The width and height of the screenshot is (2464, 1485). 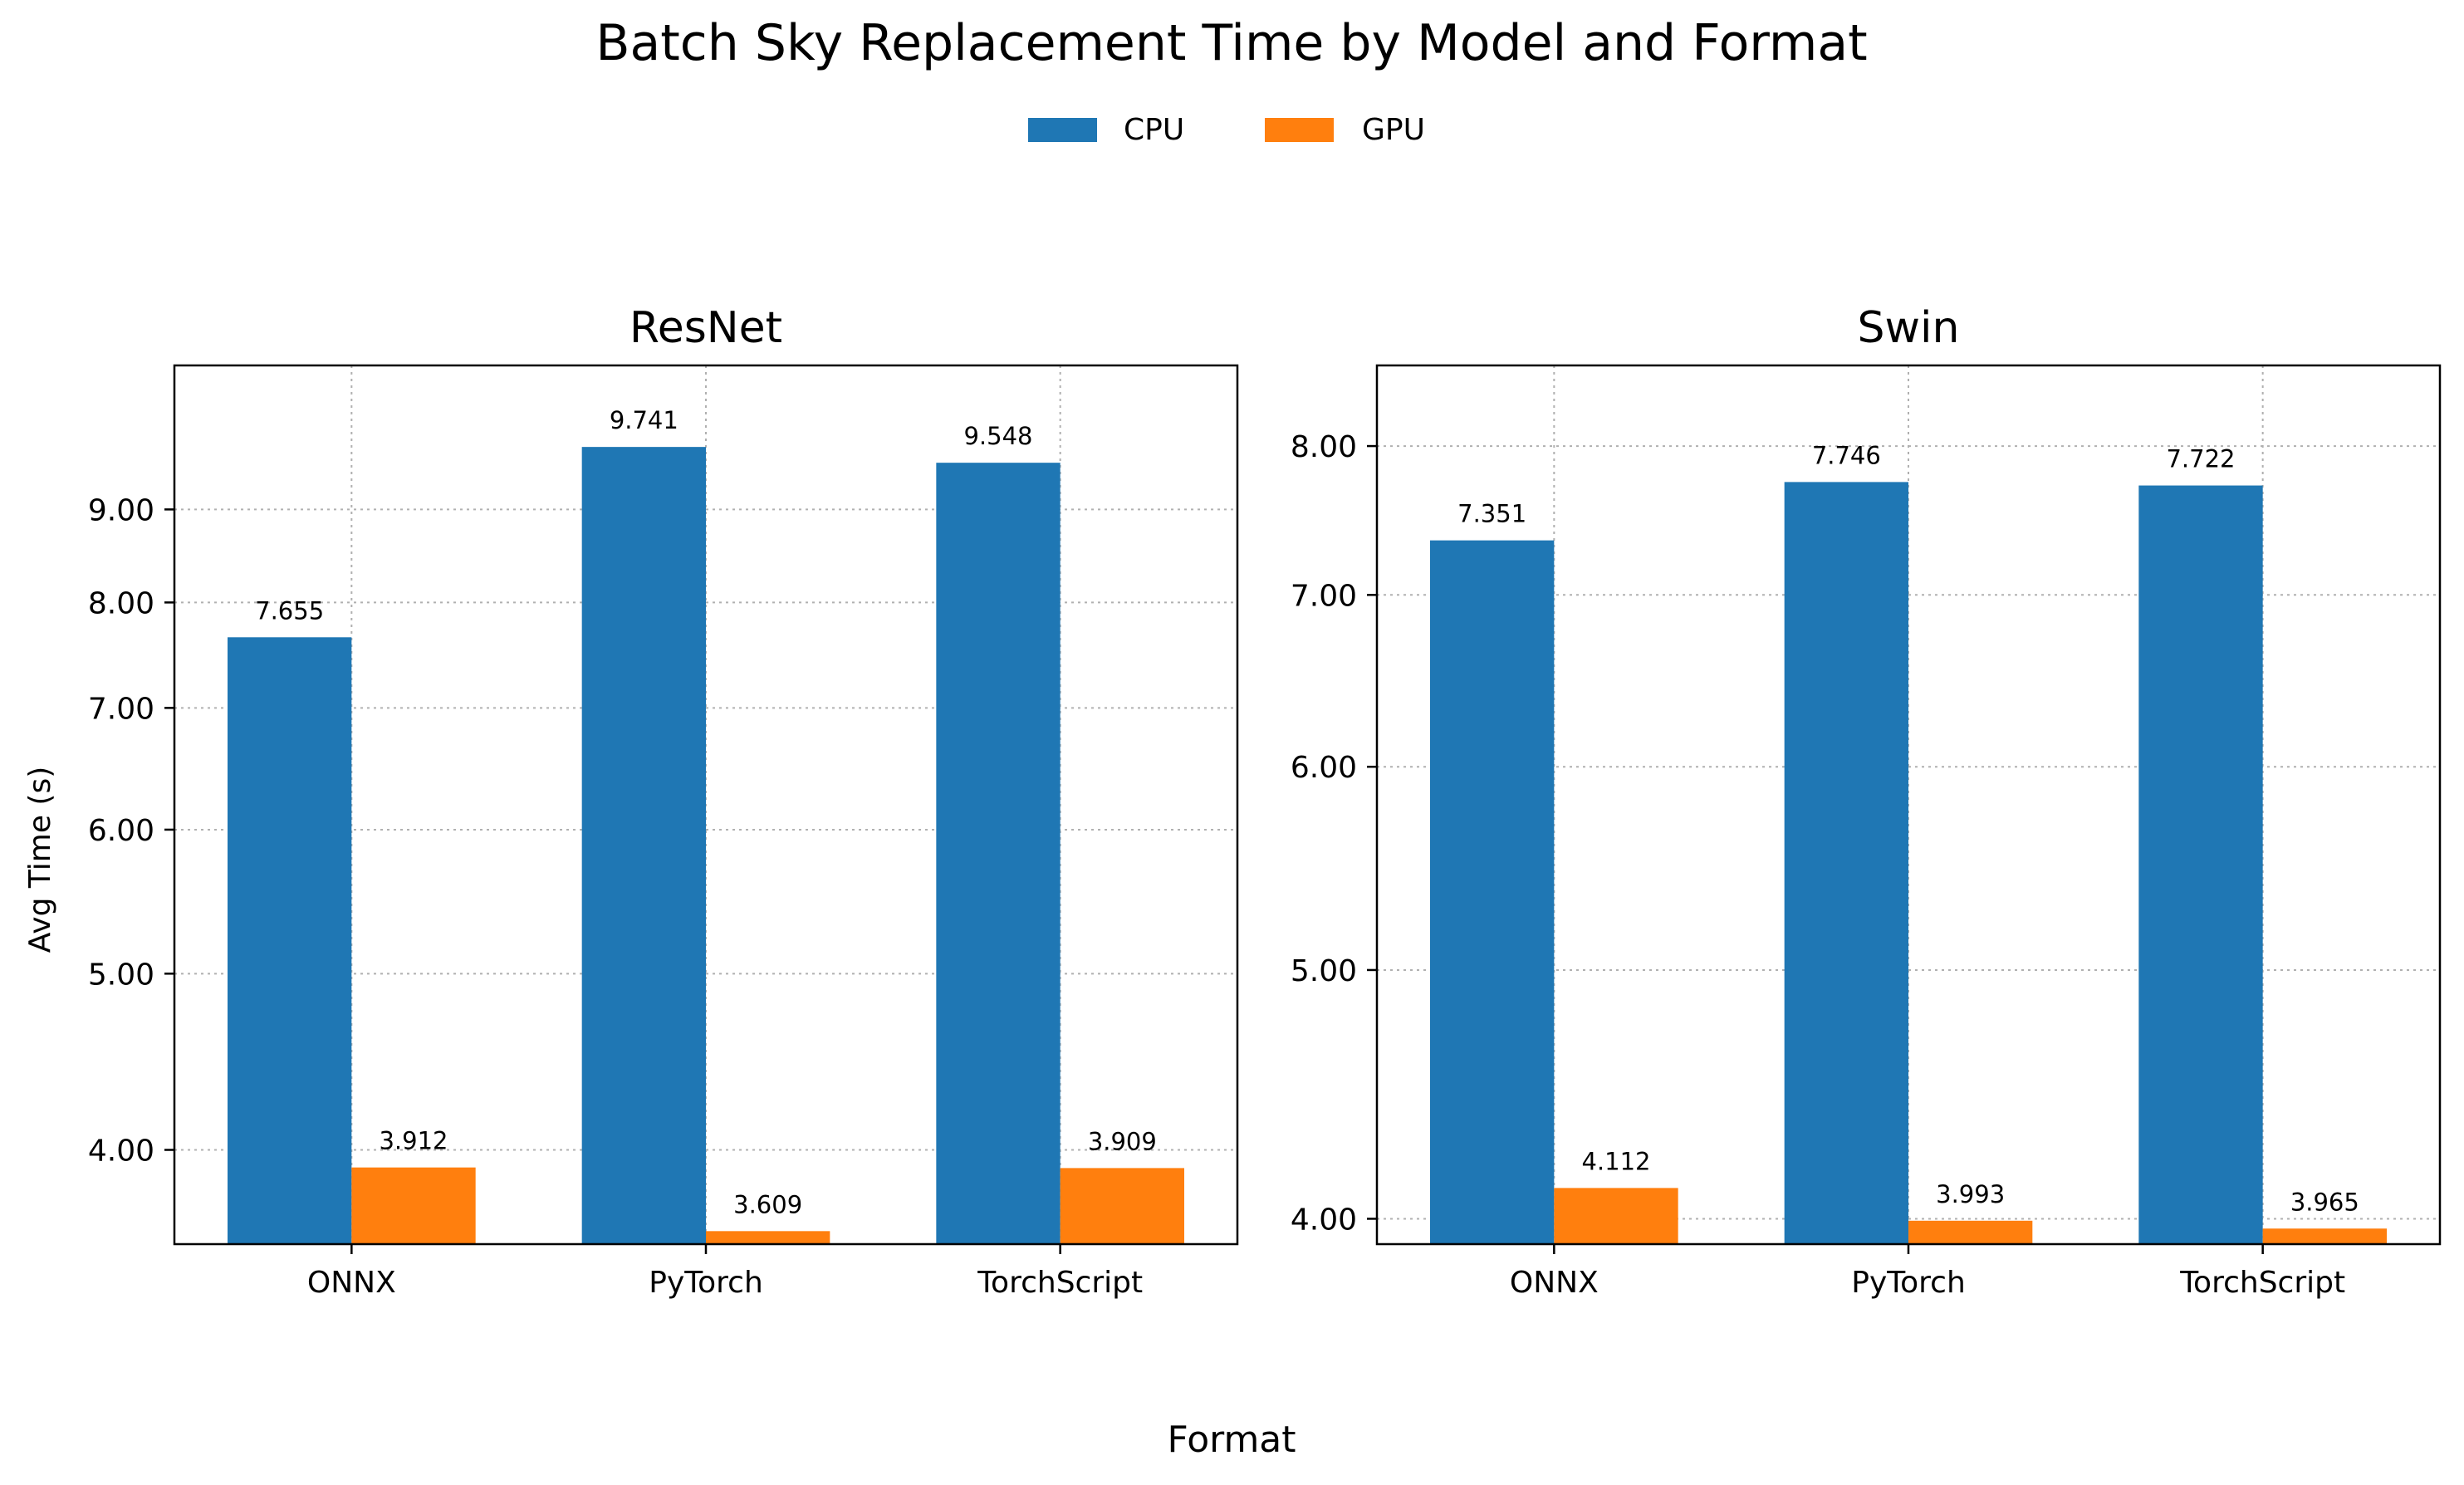 What do you see at coordinates (1231, 1440) in the screenshot?
I see `x-axis-label: Format` at bounding box center [1231, 1440].